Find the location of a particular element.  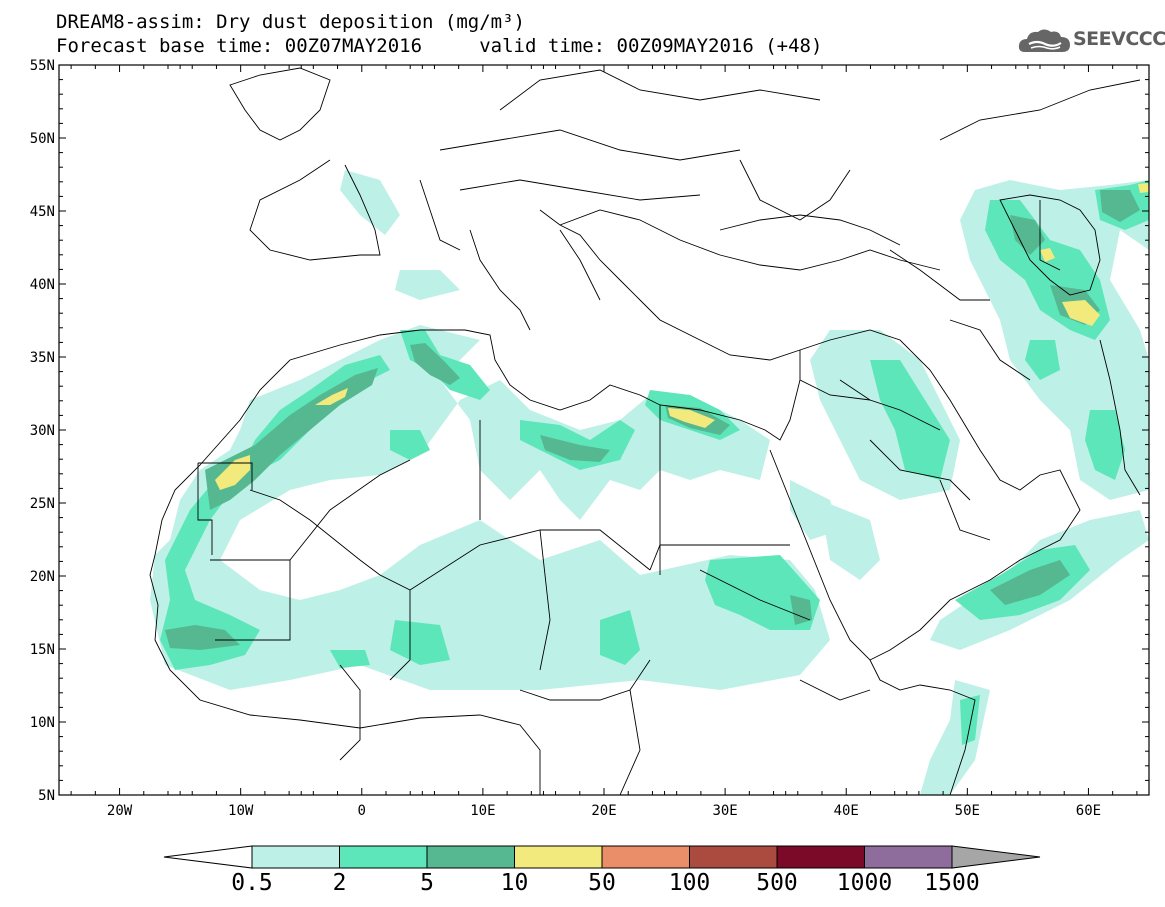

legend-label: 1000 is located at coordinates (864, 883).